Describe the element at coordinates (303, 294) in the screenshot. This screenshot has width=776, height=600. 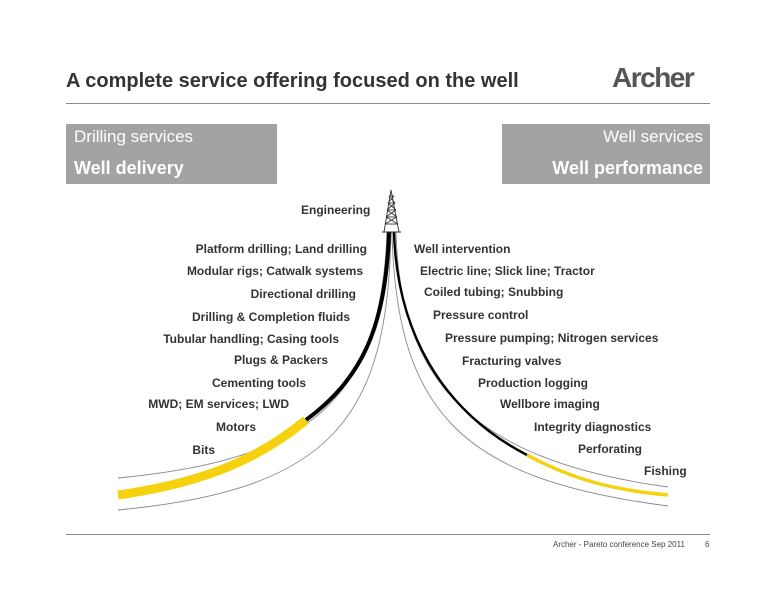
I see `drilling-service-label: Directional drilling` at that location.